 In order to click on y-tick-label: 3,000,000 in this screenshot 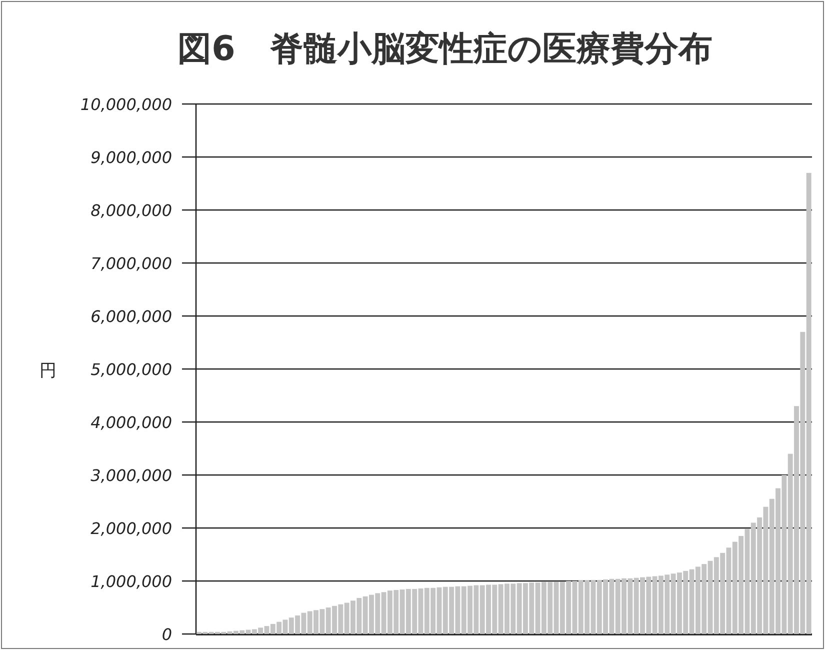, I will do `click(131, 475)`.